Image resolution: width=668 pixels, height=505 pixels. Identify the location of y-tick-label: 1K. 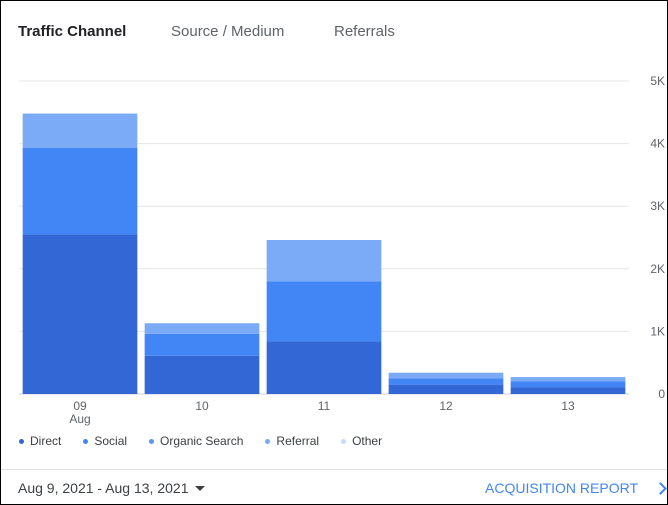
(657, 331).